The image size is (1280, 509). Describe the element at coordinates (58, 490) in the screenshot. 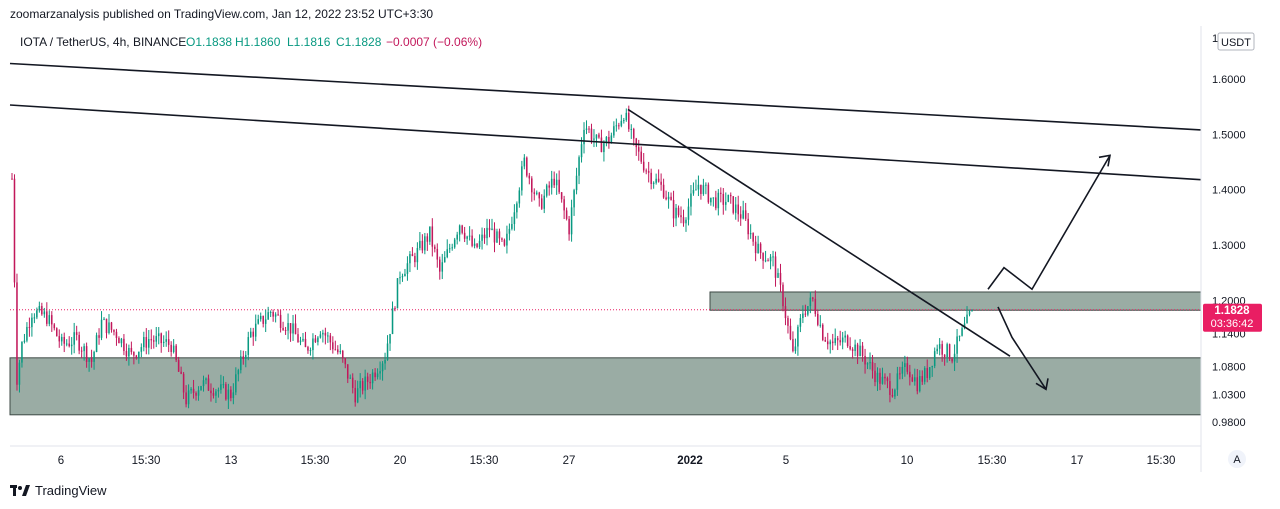

I see `footer-brand: TradingView` at that location.